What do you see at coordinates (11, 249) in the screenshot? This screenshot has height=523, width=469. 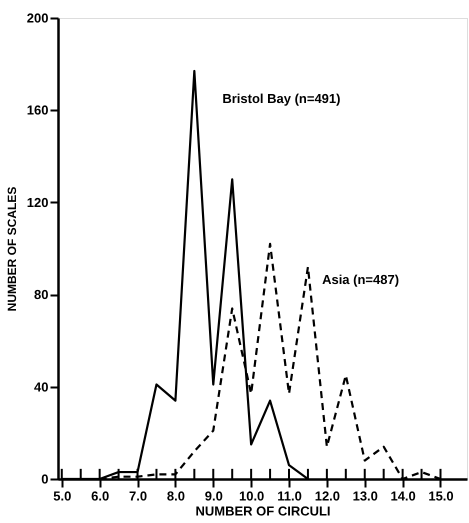 I see `y-axis-title: NUMBER OF SCALES` at bounding box center [11, 249].